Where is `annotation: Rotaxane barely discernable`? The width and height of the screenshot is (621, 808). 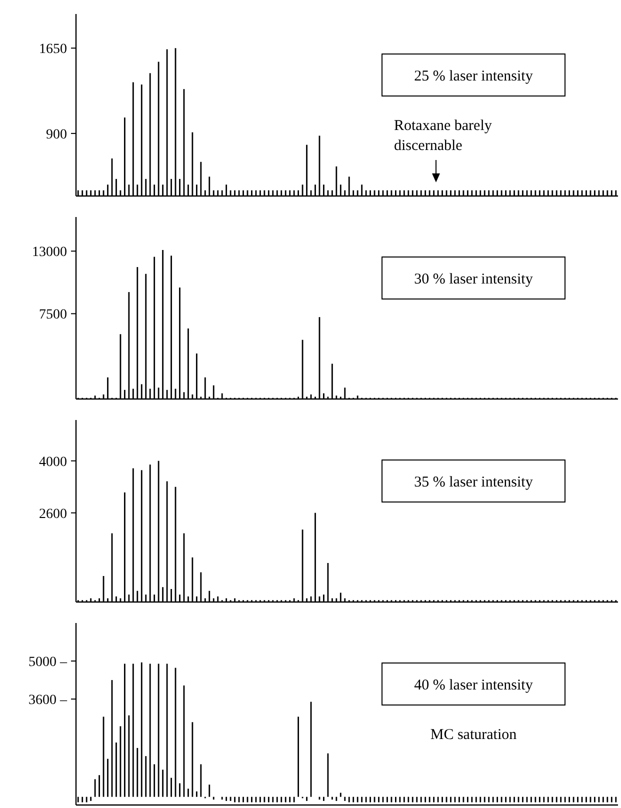
annotation: Rotaxane barely discernable is located at coordinates (443, 136).